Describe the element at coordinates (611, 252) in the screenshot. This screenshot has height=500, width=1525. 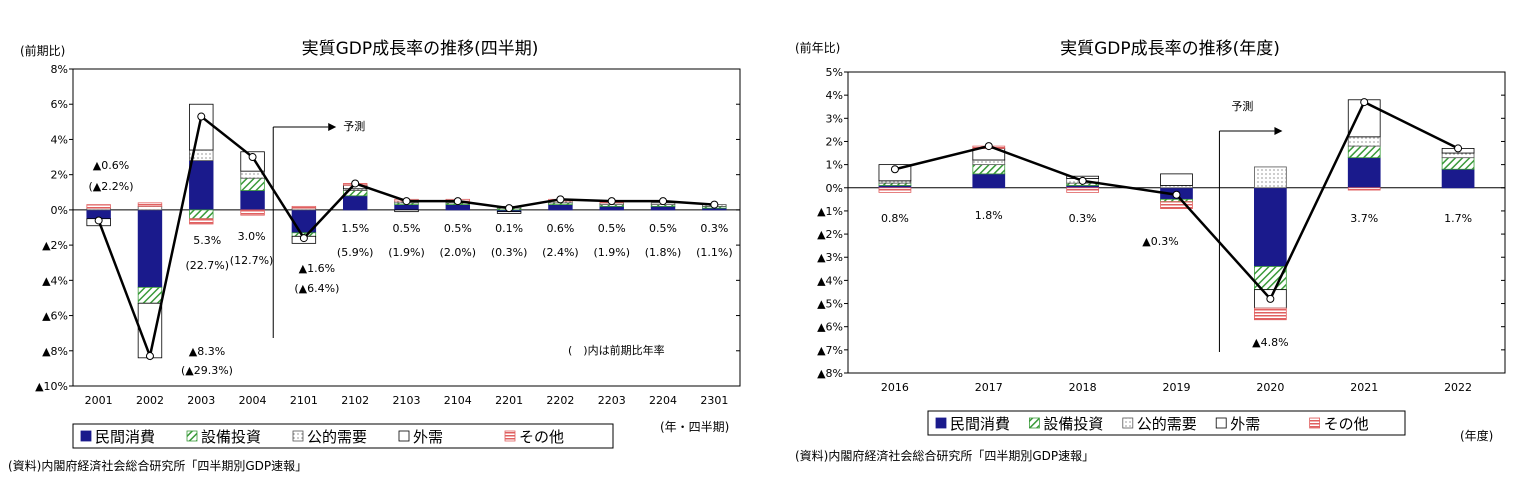
I see `data-label-annualized: (1.9%)` at that location.